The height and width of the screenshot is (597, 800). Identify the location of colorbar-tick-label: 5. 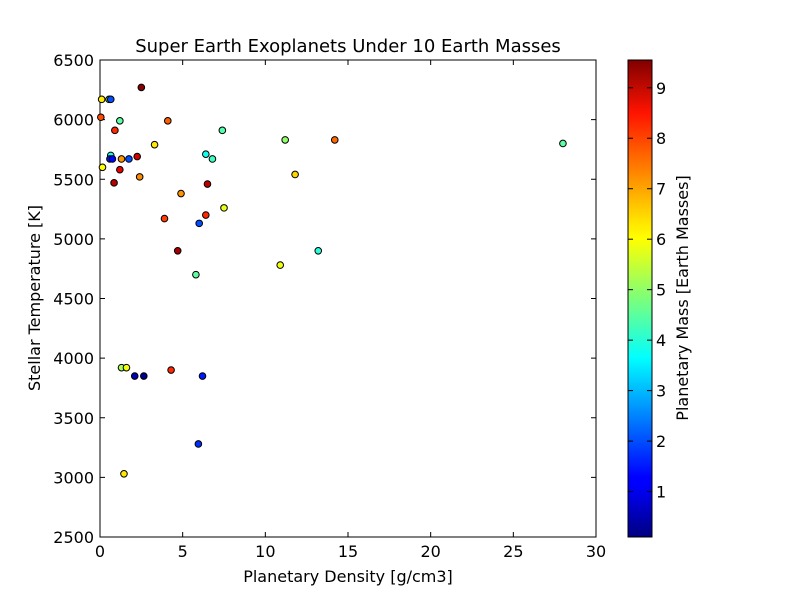
(661, 290).